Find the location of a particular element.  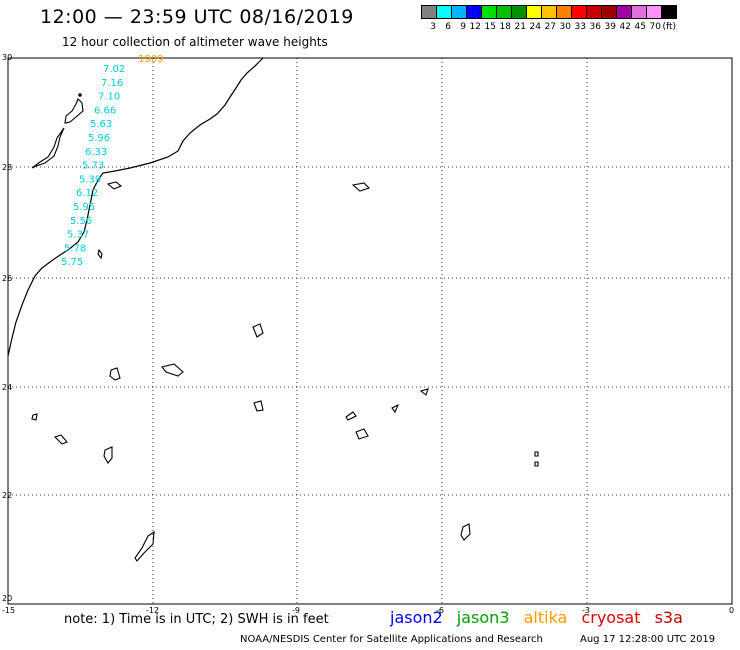

legend-label: 36 is located at coordinates (595, 27).